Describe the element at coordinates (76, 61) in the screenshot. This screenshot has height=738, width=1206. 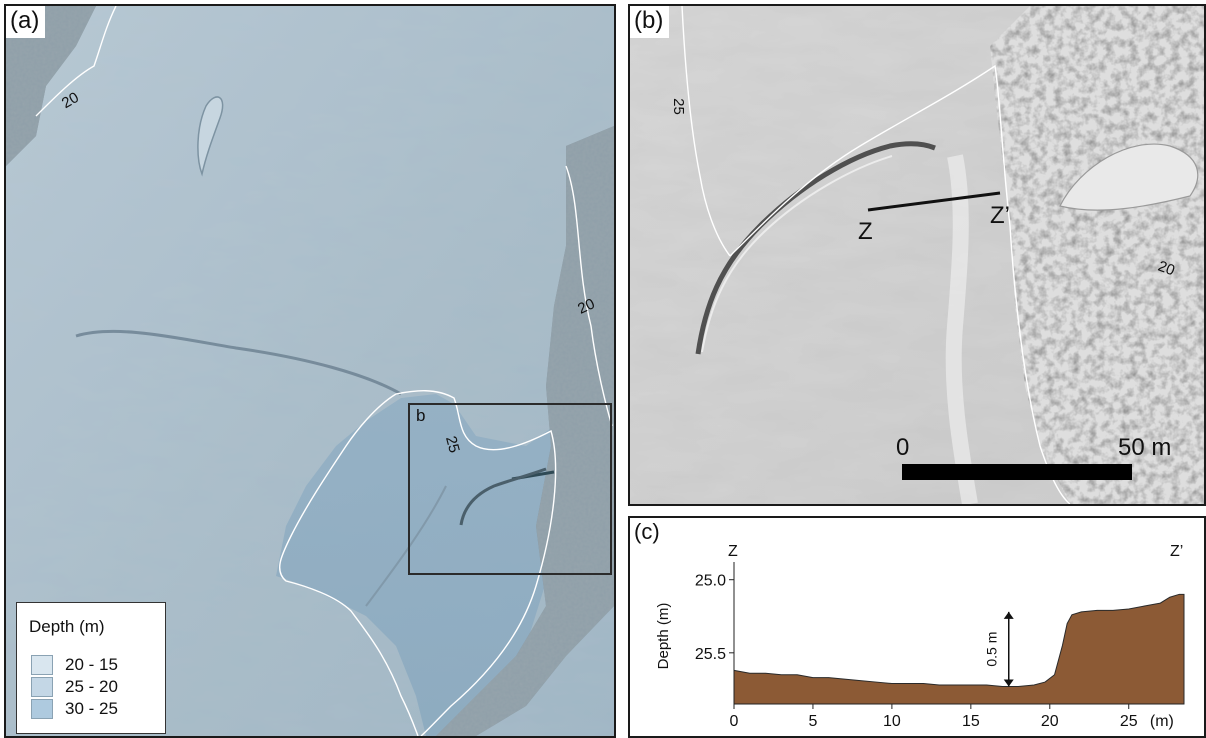
I see `contour-line-20-north` at that location.